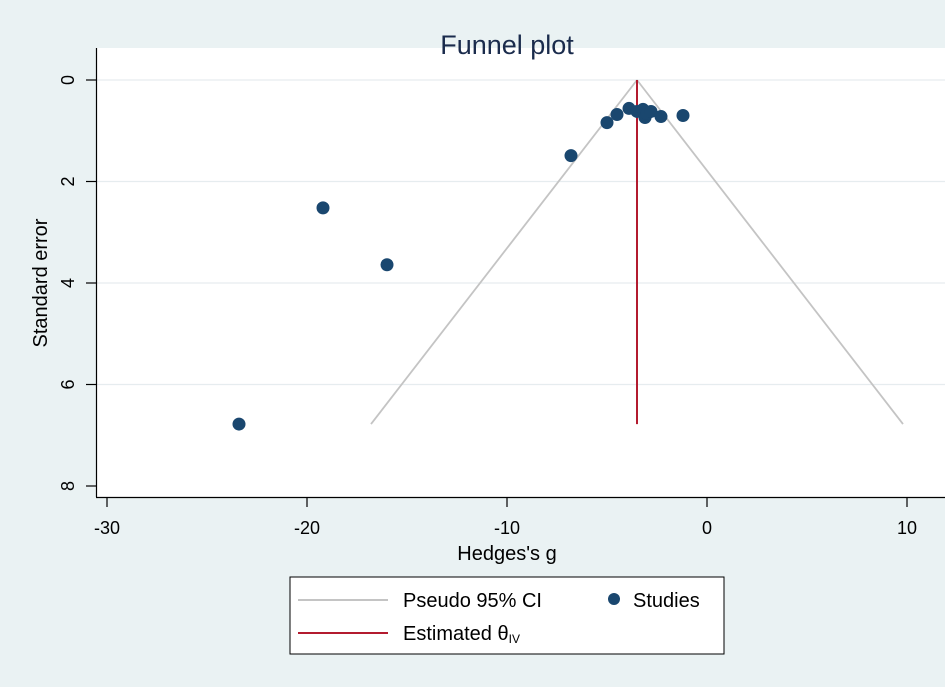  Describe the element at coordinates (504, 252) in the screenshot. I see `pseudo-ci-lower-line` at that location.